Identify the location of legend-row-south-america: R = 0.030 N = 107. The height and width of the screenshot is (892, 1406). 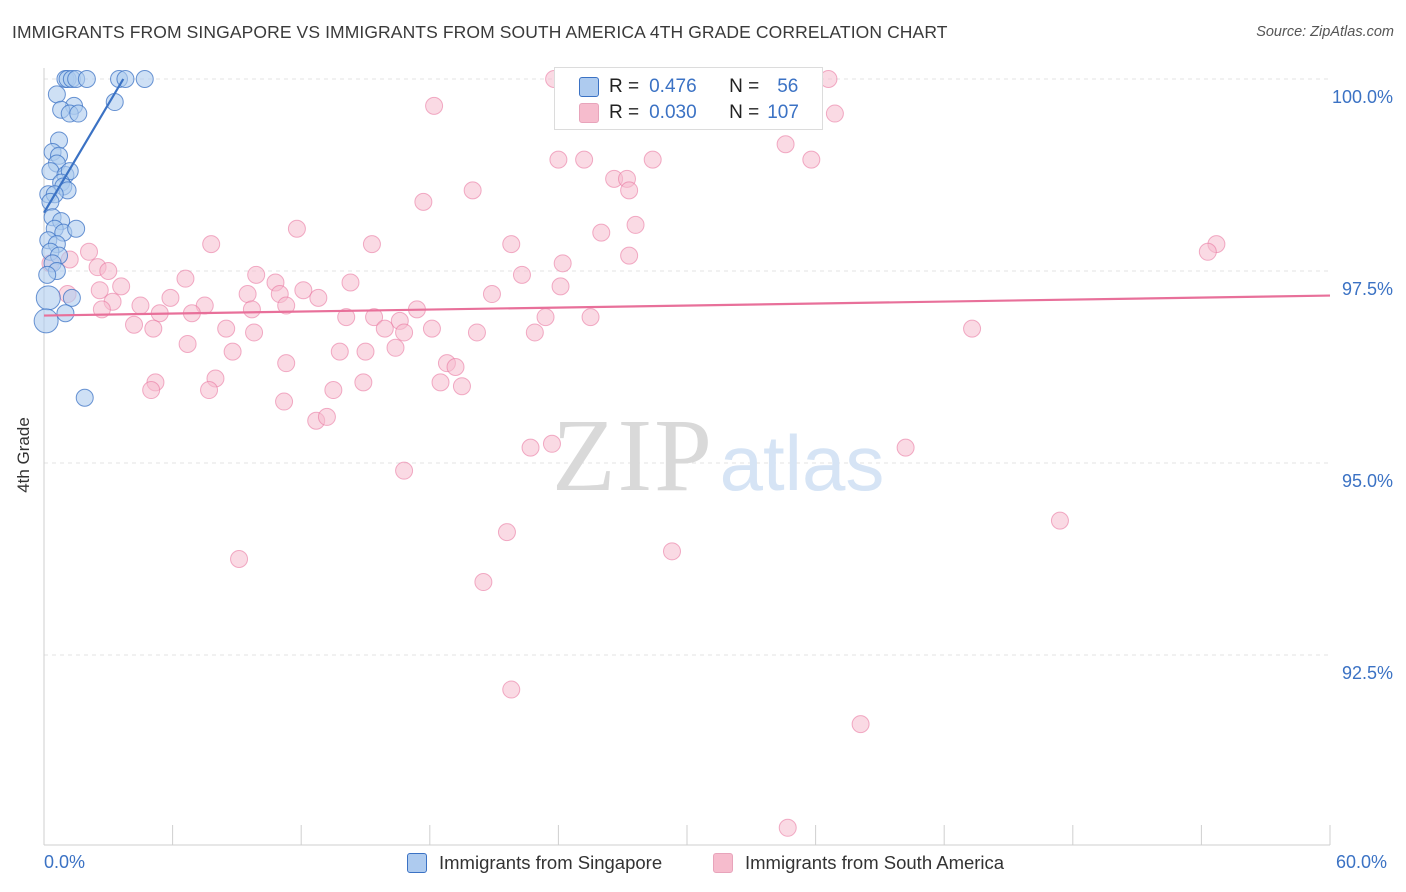
(689, 113).